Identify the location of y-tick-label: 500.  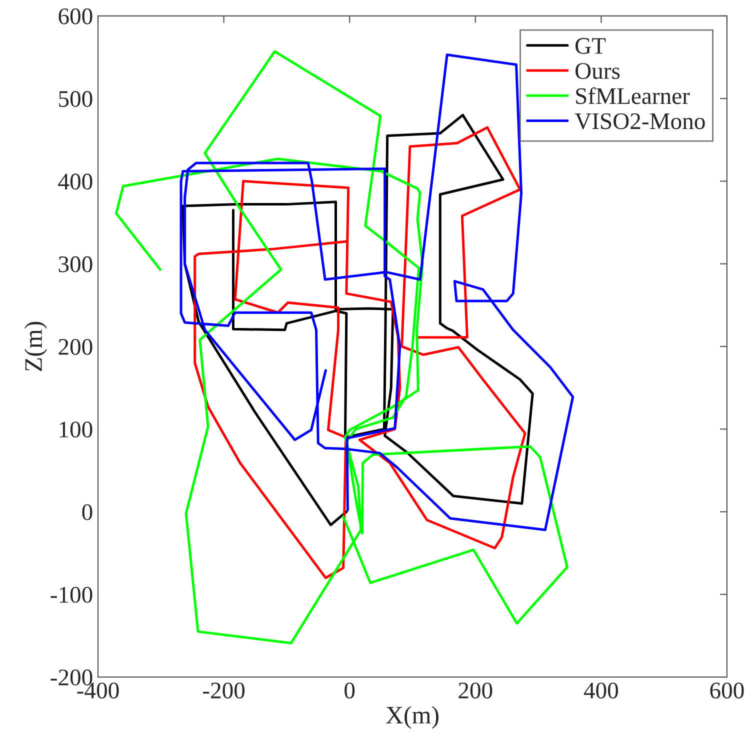
(75, 99).